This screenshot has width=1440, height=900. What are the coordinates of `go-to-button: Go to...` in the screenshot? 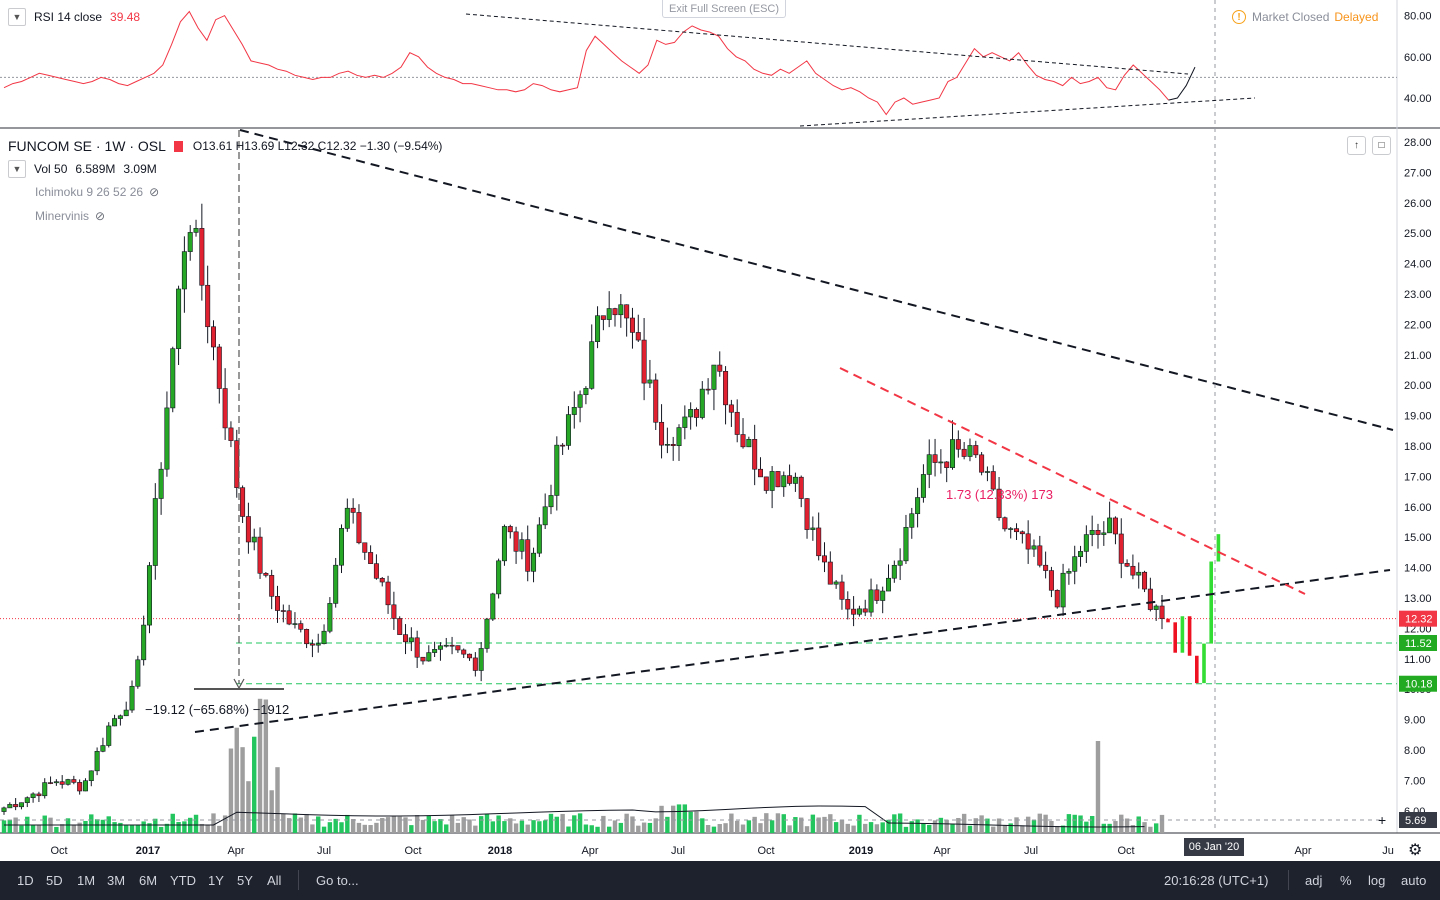 It's located at (337, 880).